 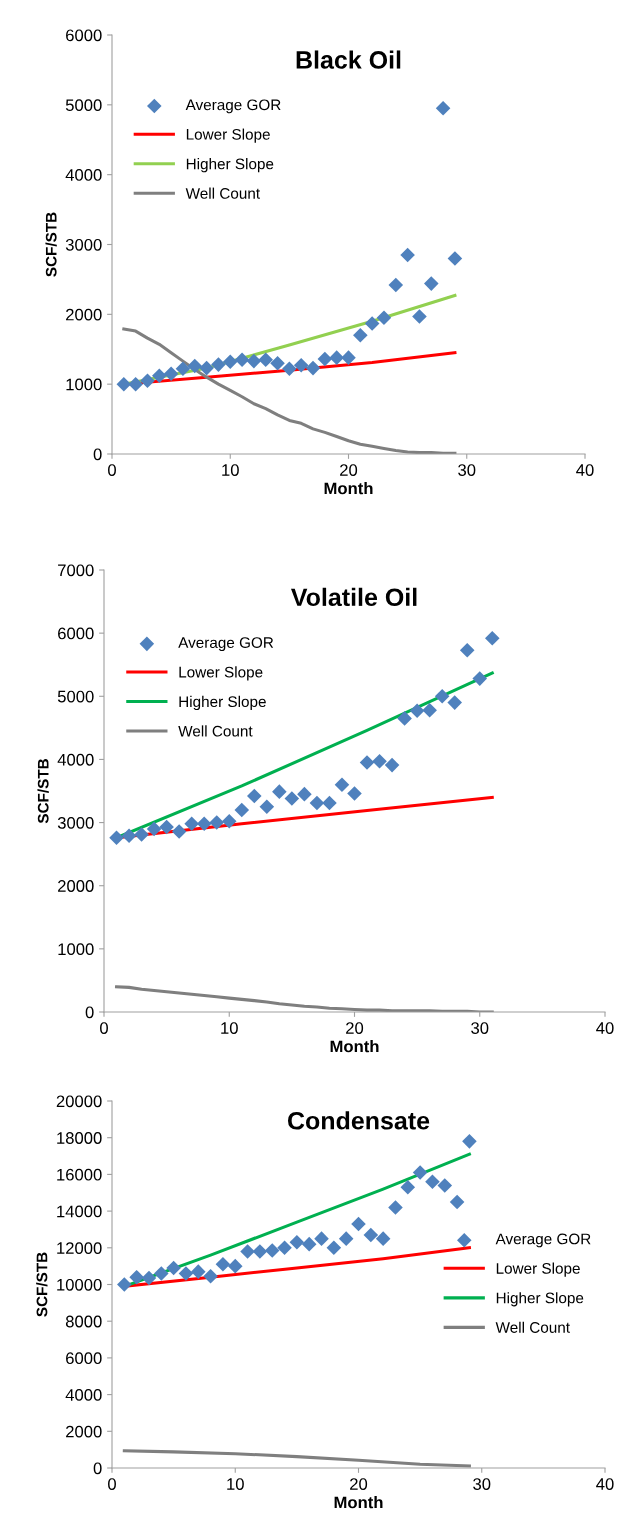 What do you see at coordinates (97, 454) in the screenshot?
I see `y-tick-label: 0` at bounding box center [97, 454].